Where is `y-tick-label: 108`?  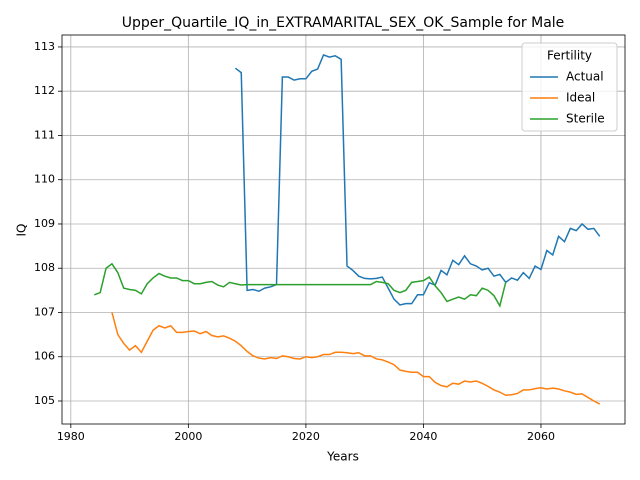 y-tick-label: 108 is located at coordinates (44, 267).